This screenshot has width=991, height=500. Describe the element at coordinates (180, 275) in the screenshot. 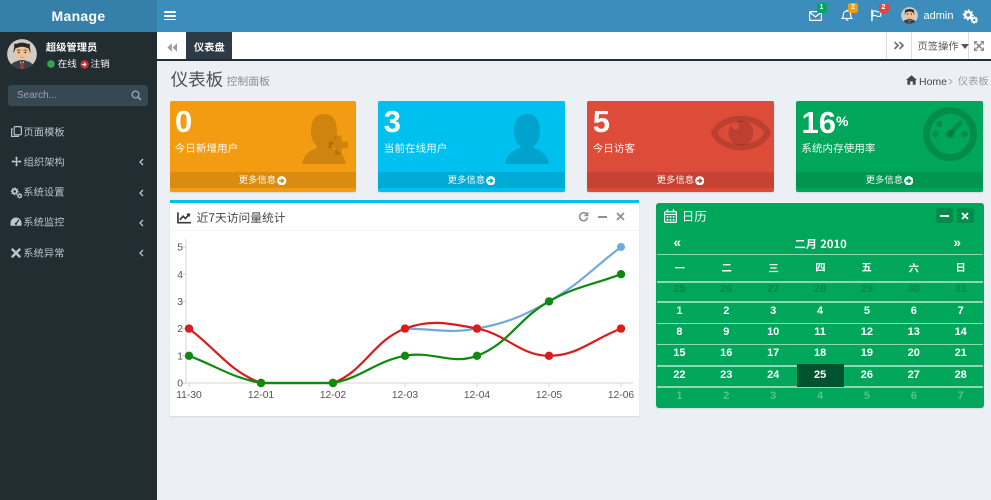

I see `svg-text: 4` at that location.